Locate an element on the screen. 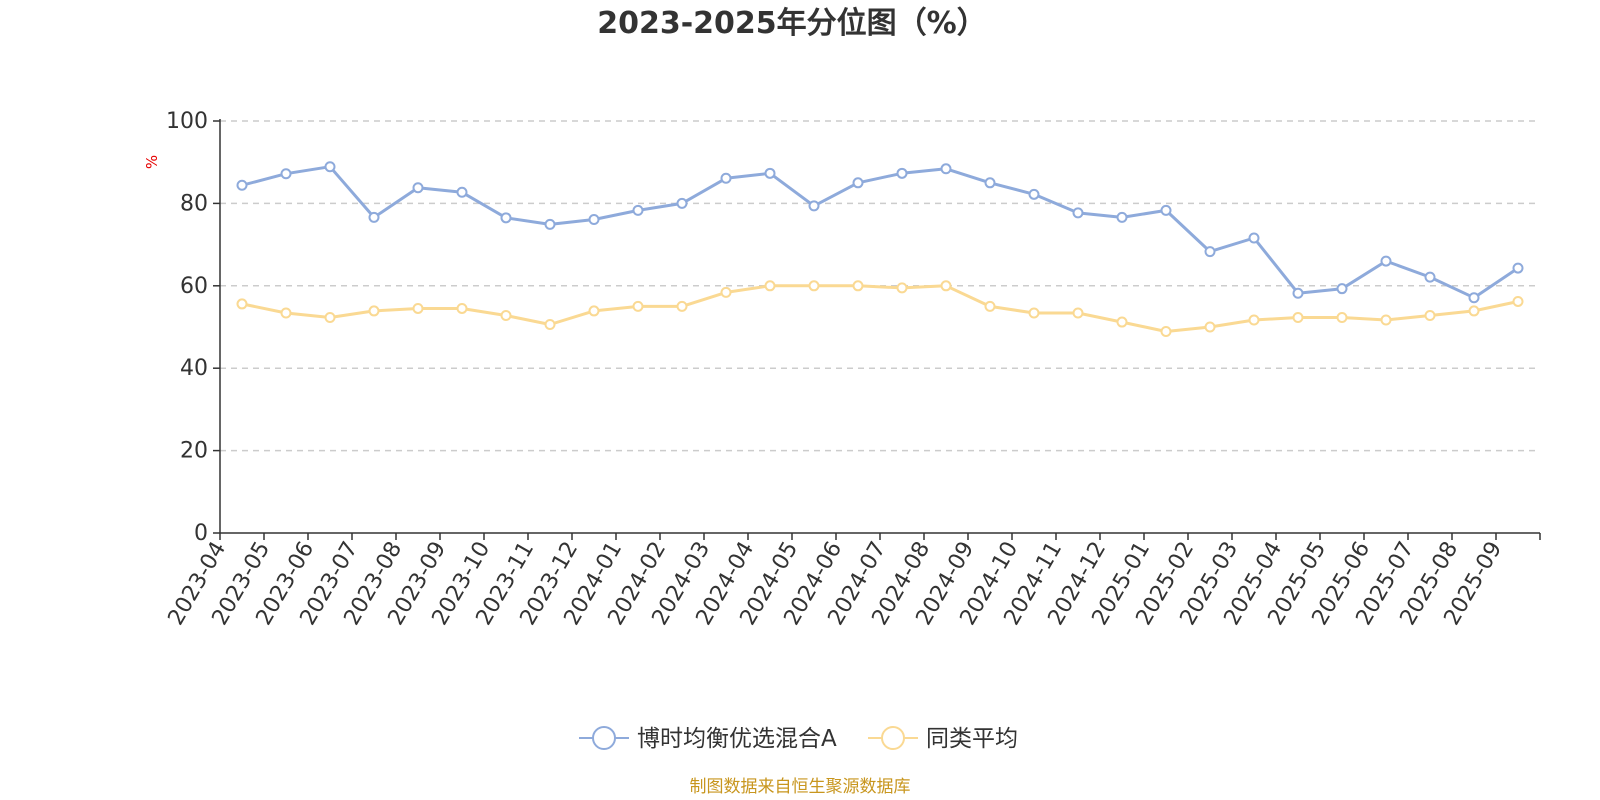  y-tick-label: 40 is located at coordinates (194, 368).